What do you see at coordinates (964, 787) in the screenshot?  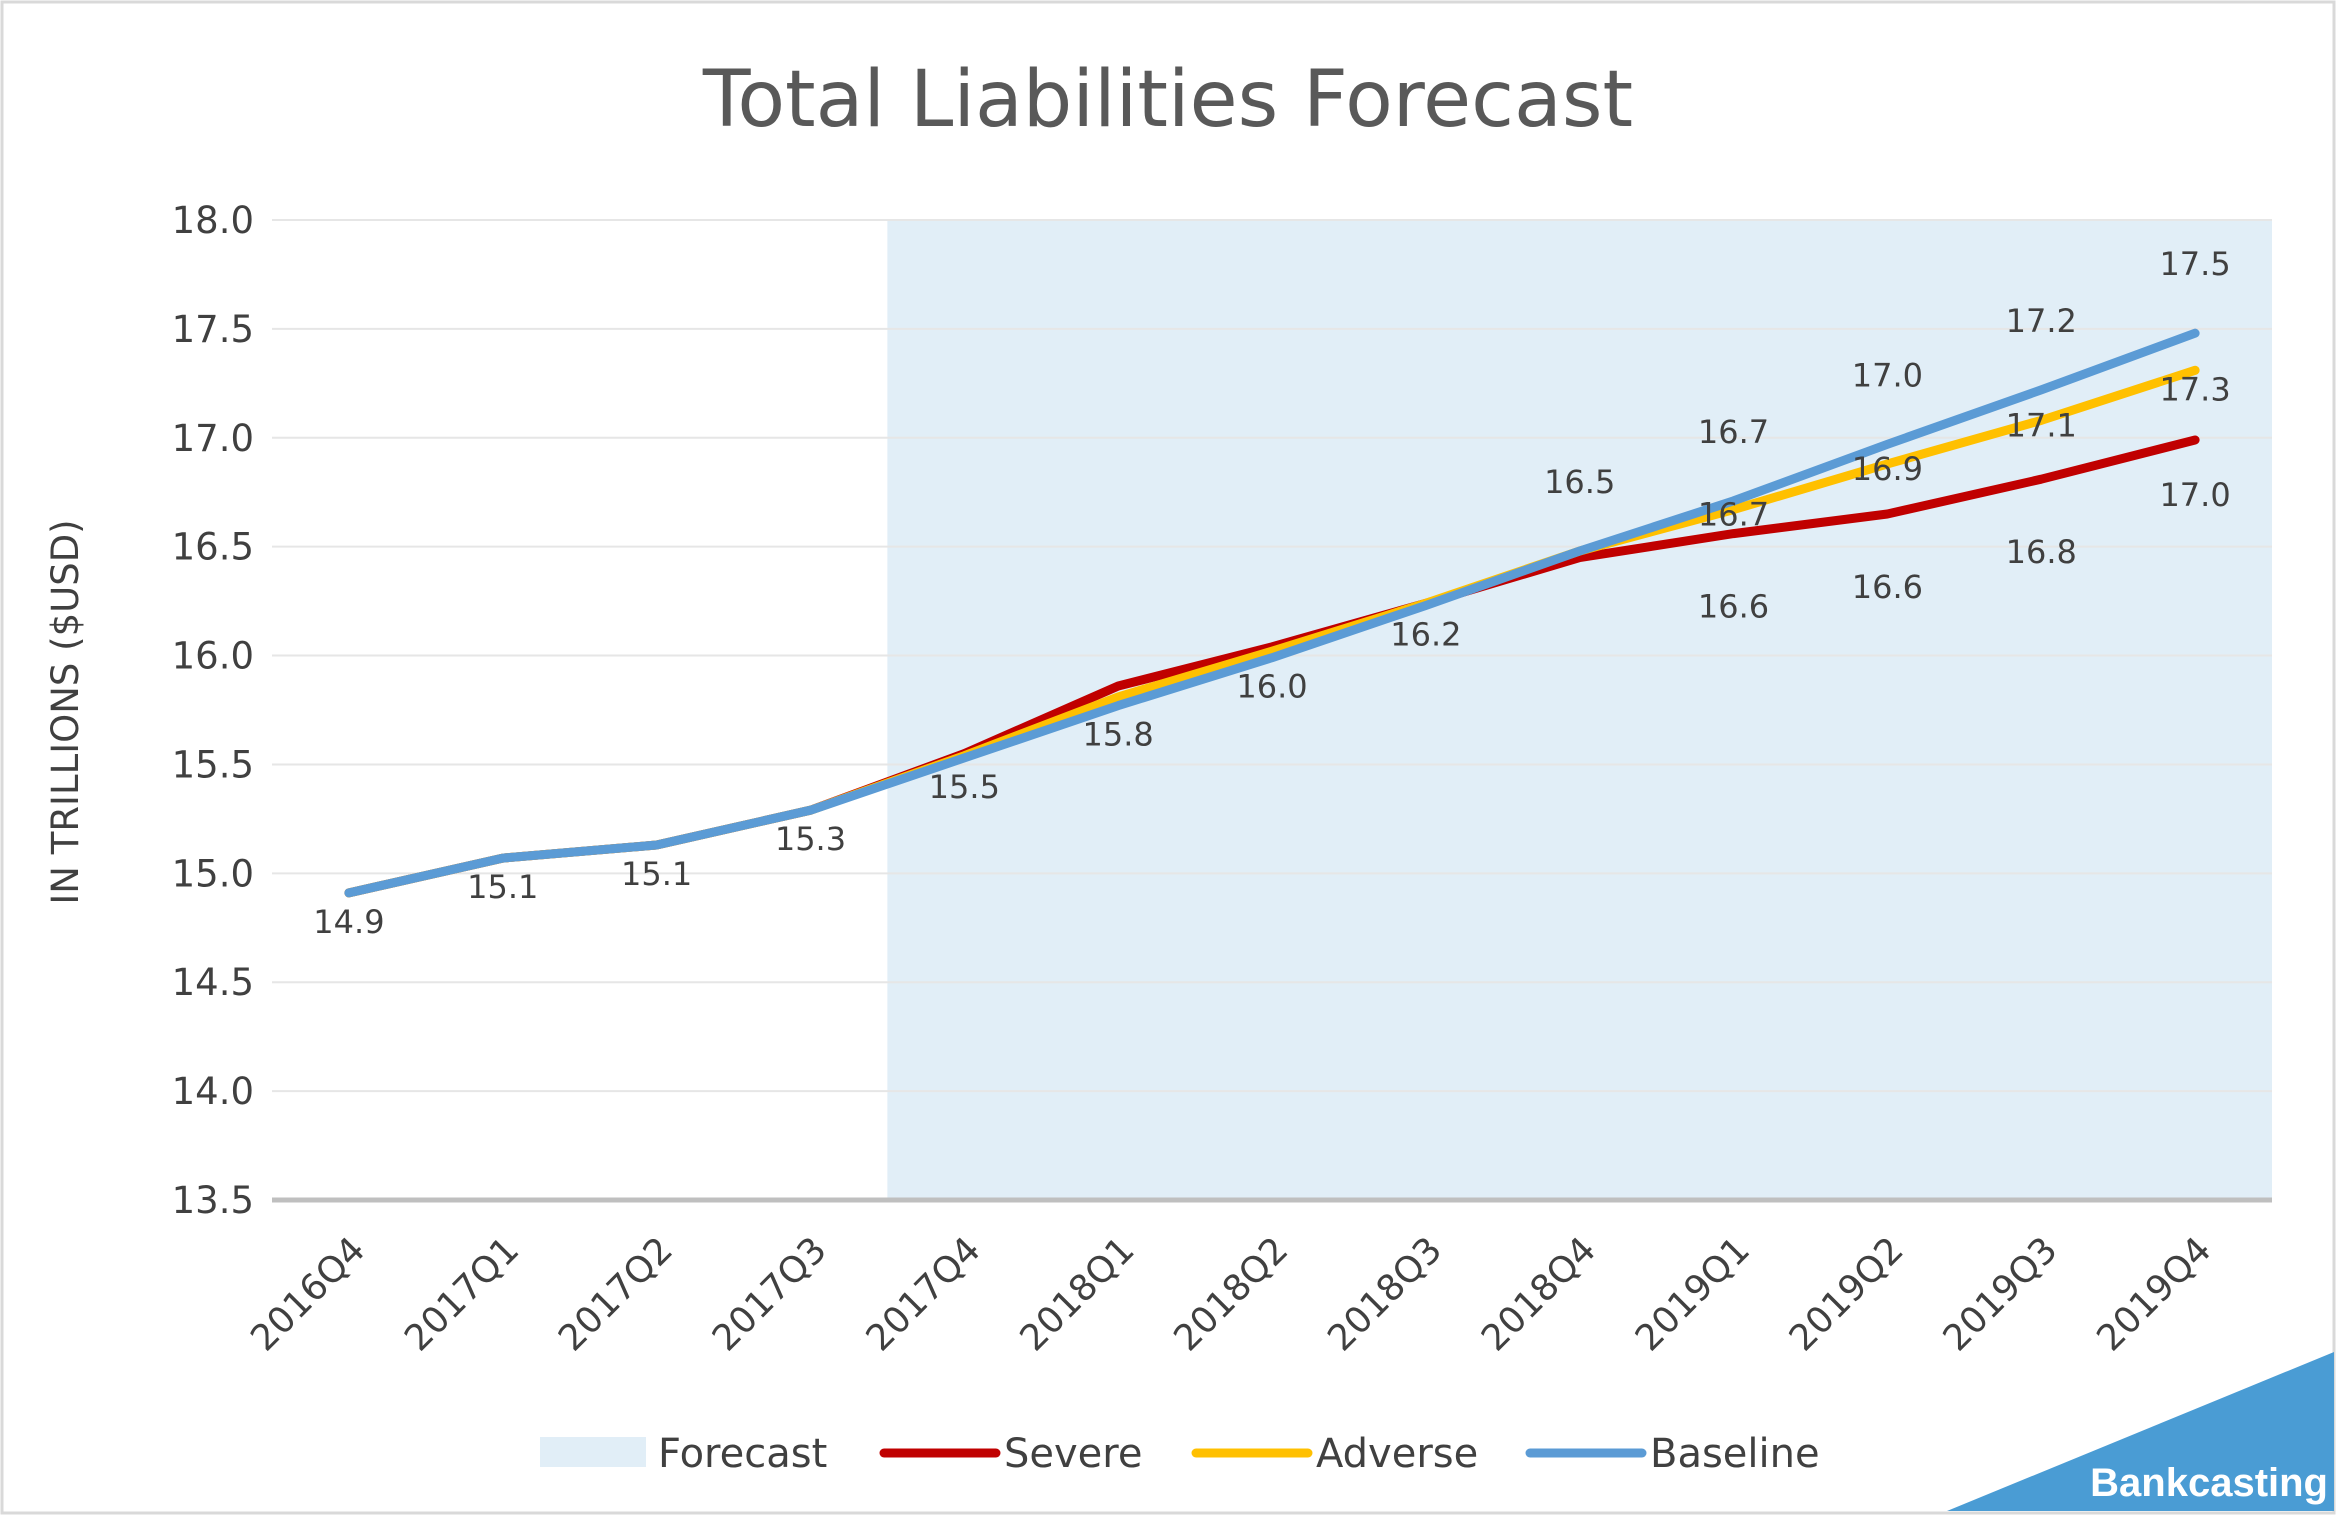 I see `data-label-baseline: 15.5` at bounding box center [964, 787].